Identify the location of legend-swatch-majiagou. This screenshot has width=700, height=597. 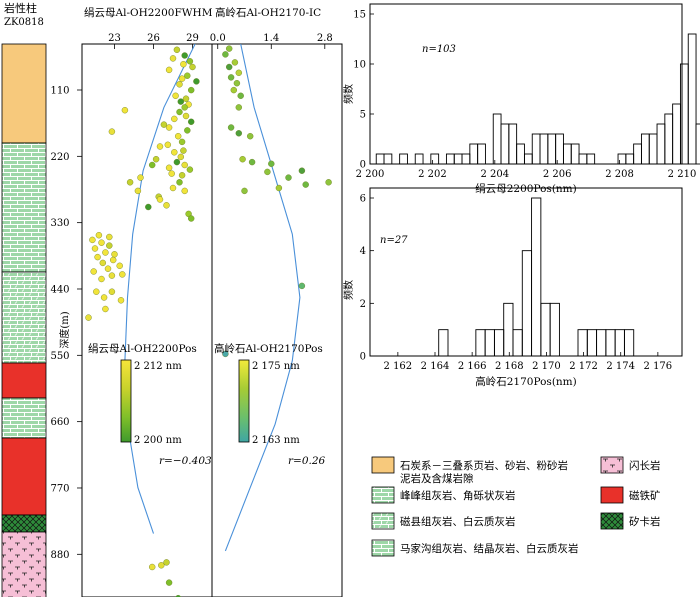
(383, 548).